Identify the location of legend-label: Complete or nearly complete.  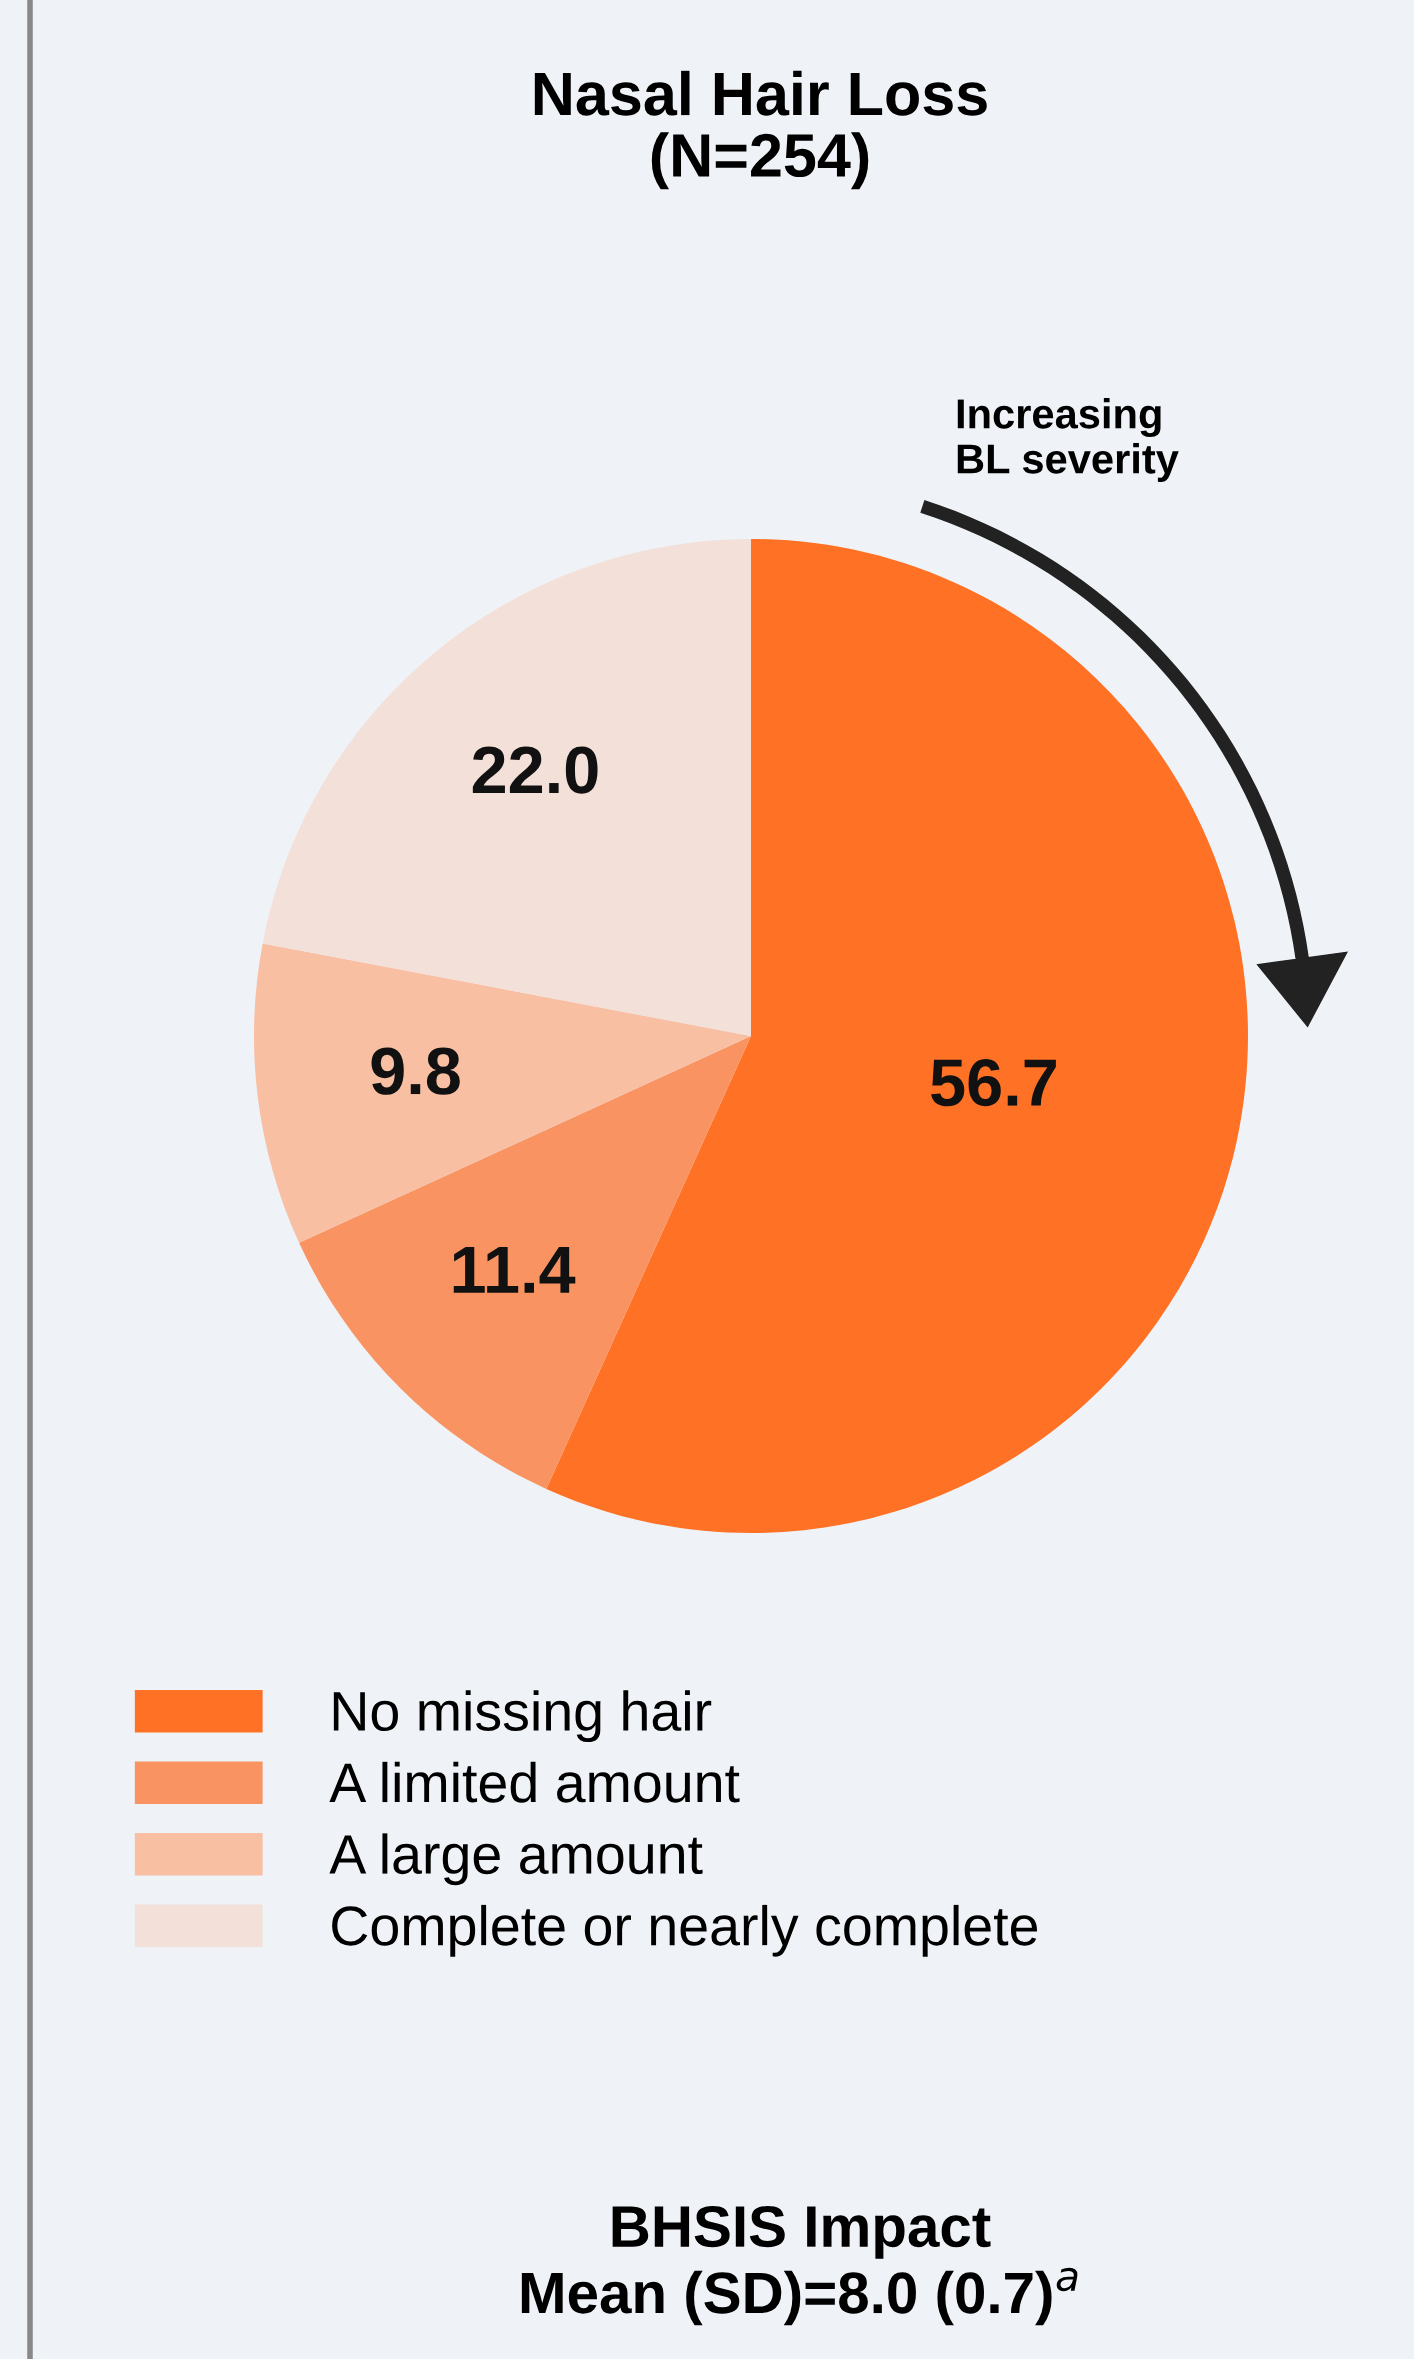
(685, 1930).